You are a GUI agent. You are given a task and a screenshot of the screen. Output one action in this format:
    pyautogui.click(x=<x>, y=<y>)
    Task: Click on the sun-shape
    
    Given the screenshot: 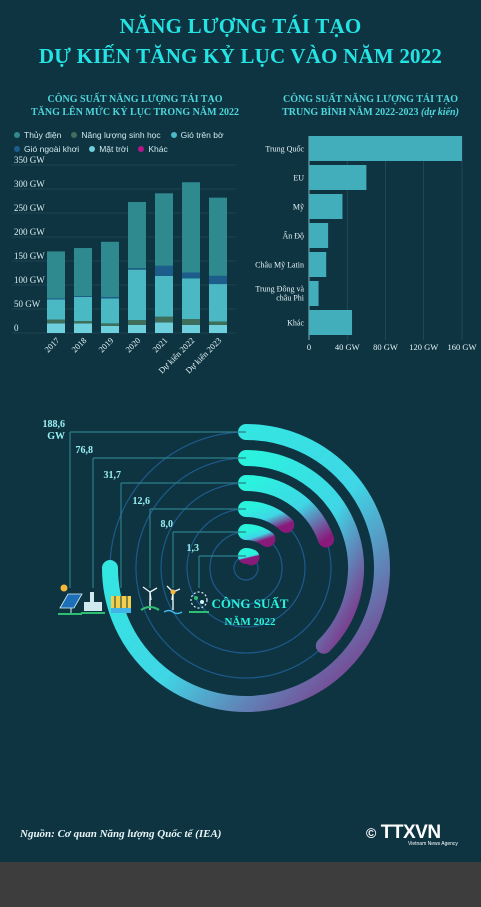 What is the action you would take?
    pyautogui.click(x=64, y=588)
    